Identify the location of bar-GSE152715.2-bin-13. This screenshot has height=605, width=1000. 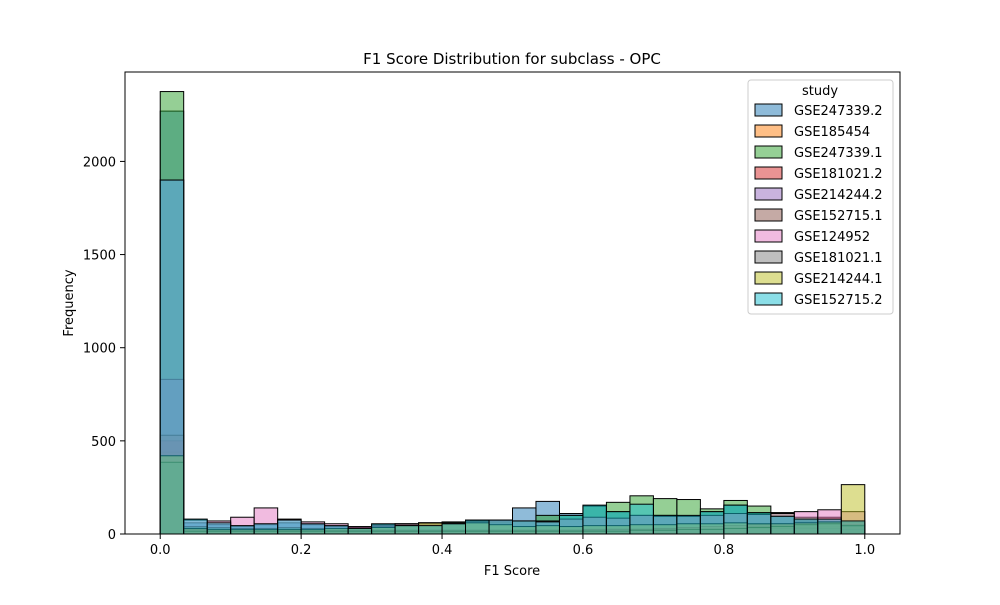
(477, 527).